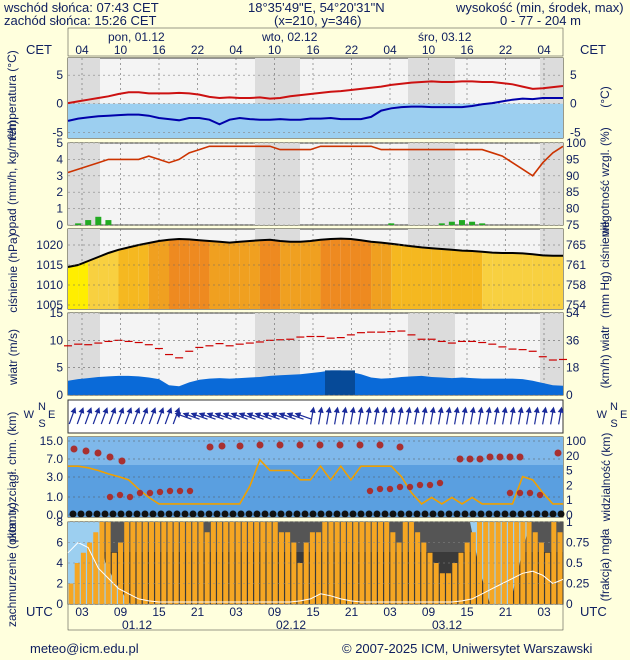 The width and height of the screenshot is (630, 660). What do you see at coordinates (277, 184) in the screenshot?
I see `night-band` at bounding box center [277, 184].